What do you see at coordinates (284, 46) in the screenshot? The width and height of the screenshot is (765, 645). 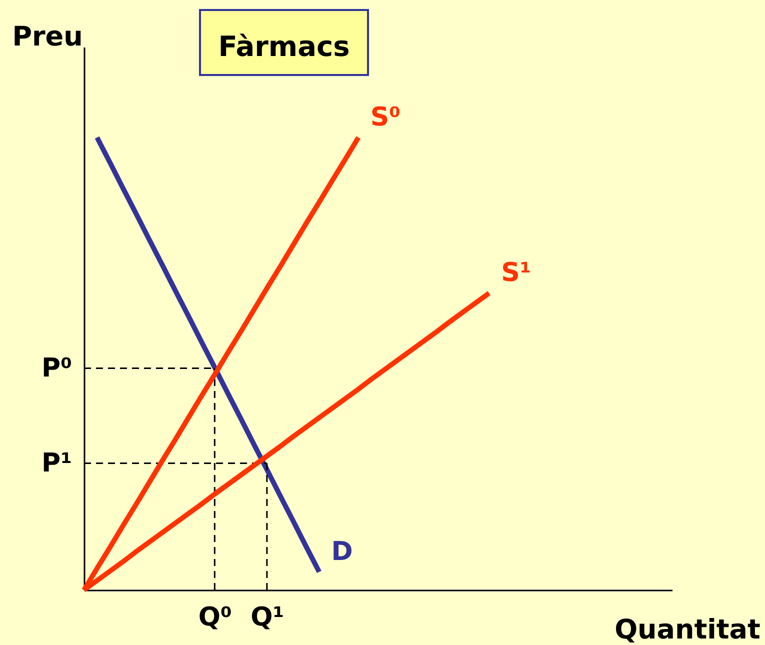 I see `chart-title: Fàrmacs` at bounding box center [284, 46].